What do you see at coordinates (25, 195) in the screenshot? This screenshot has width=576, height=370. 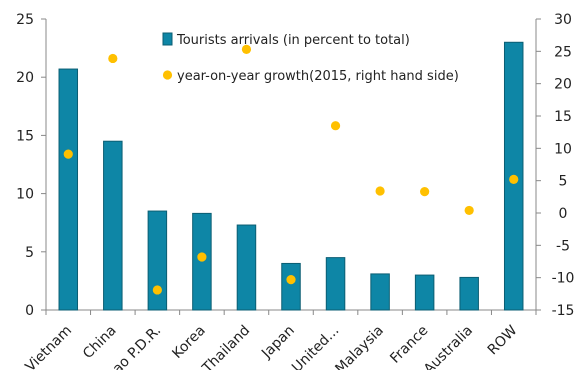 I see `y-left-tick-label: 10` at bounding box center [25, 195].